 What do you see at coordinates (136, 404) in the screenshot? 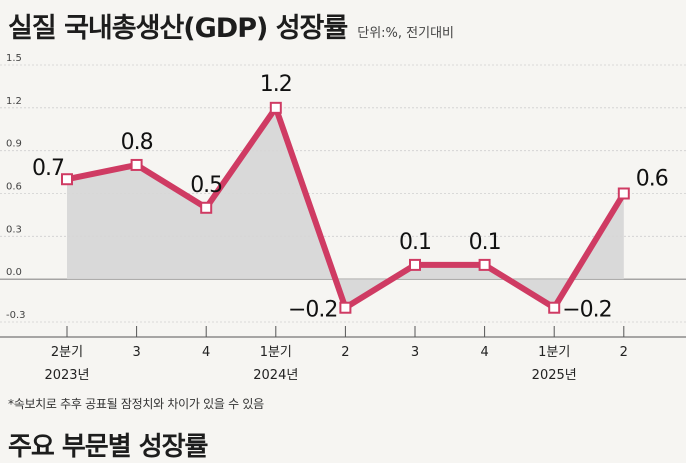
I see `footnote: *속보치로 추후 공표될 잠정치와 차이가 있을 수 있음` at bounding box center [136, 404].